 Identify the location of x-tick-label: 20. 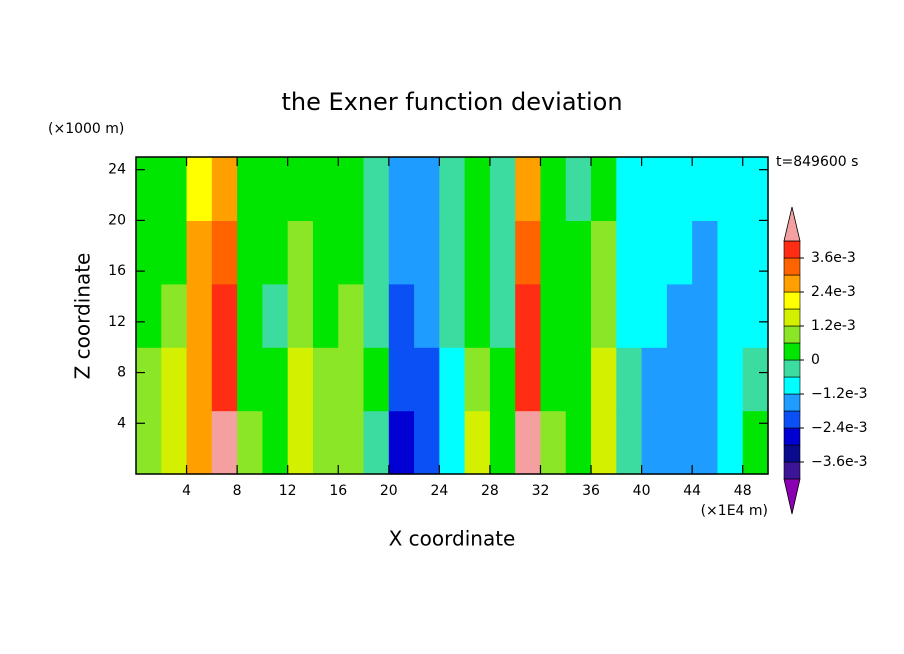
(389, 491).